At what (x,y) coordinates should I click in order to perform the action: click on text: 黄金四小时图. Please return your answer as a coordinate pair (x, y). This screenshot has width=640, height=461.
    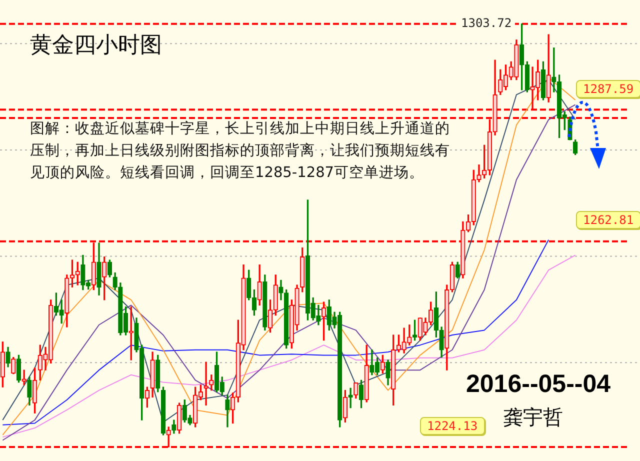
    Looking at the image, I should click on (96, 46).